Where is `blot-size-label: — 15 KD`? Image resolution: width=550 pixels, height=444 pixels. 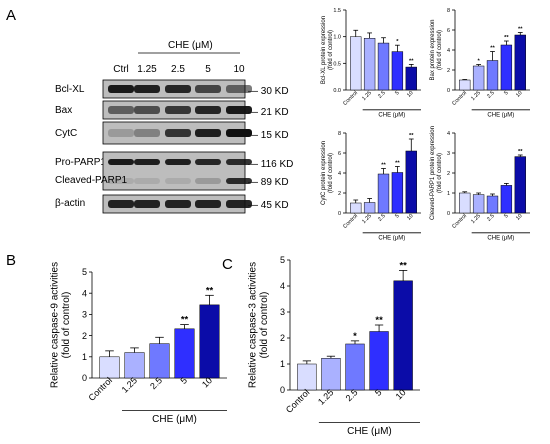
blot-size-label: — 15 KD is located at coordinates (268, 135).